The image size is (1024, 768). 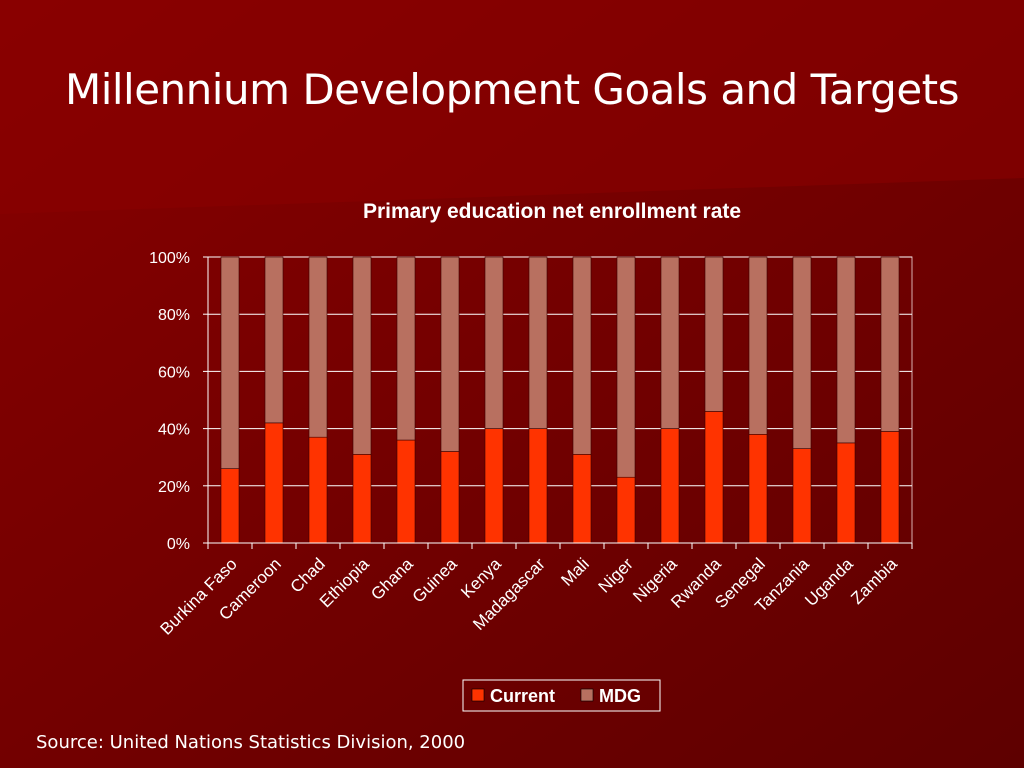 I want to click on bar-mdg-mali, so click(x=582, y=355).